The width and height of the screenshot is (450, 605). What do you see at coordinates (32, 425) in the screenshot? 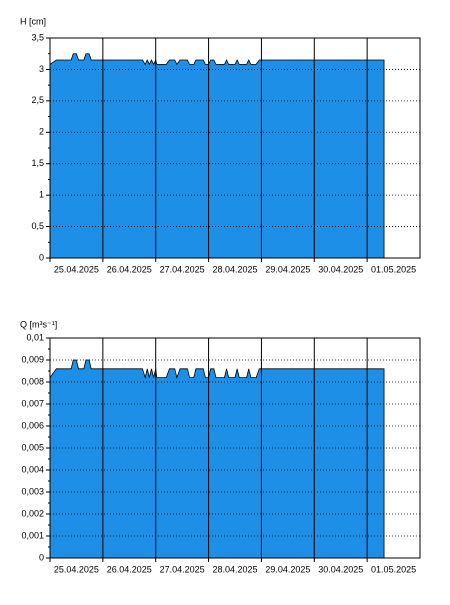
I see `y-tick-label: 0,006` at bounding box center [32, 425].